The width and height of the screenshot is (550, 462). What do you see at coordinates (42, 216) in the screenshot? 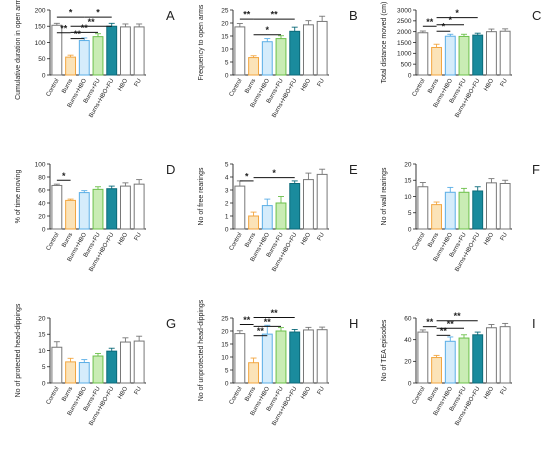
I see `y-tick-label: 20` at bounding box center [42, 216].